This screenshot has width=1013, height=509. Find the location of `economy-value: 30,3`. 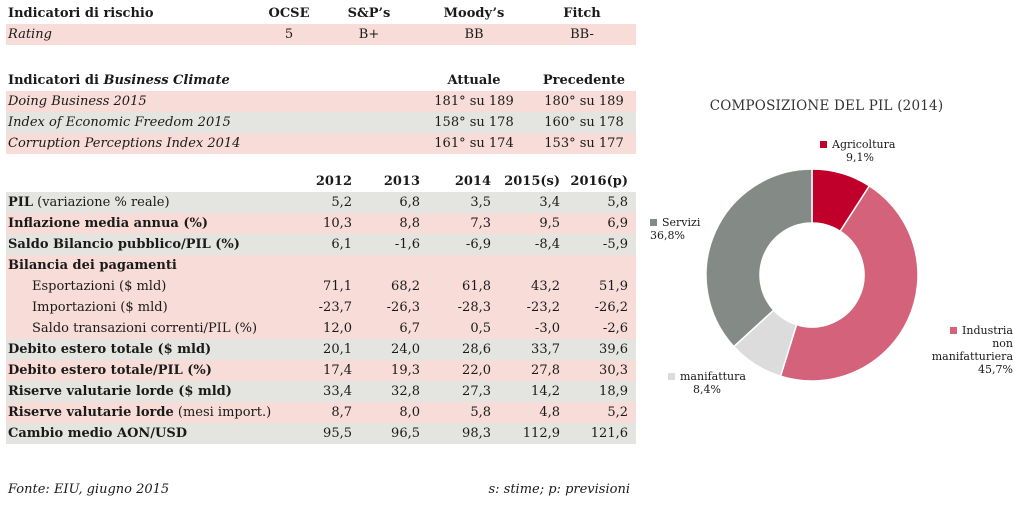

economy-value: 30,3 is located at coordinates (613, 370).